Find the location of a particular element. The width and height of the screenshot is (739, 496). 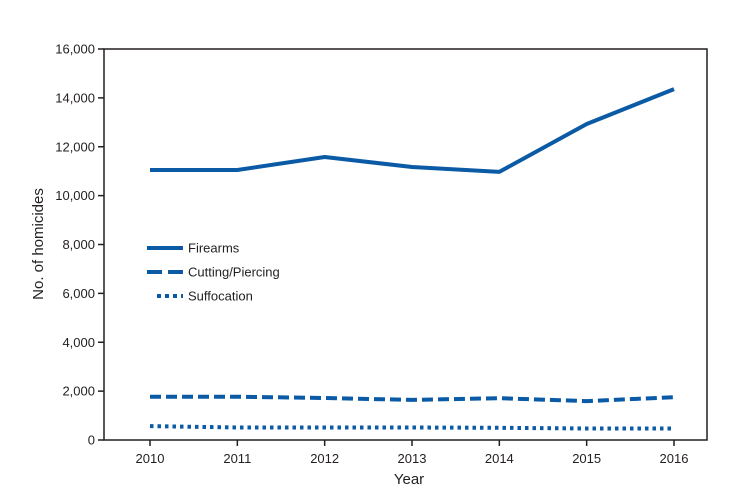

y-tick-label: 16,000 is located at coordinates (75, 49).